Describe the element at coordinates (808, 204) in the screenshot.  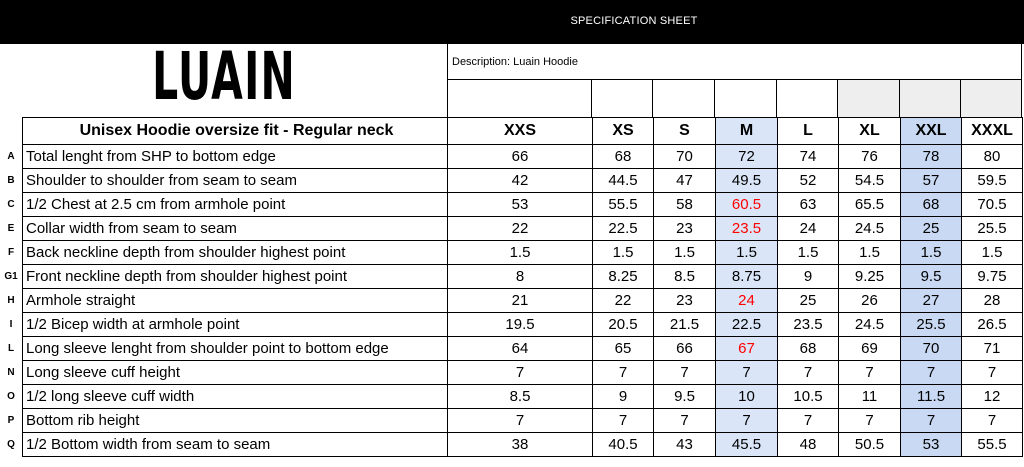
I see `value-cell: 63` at that location.